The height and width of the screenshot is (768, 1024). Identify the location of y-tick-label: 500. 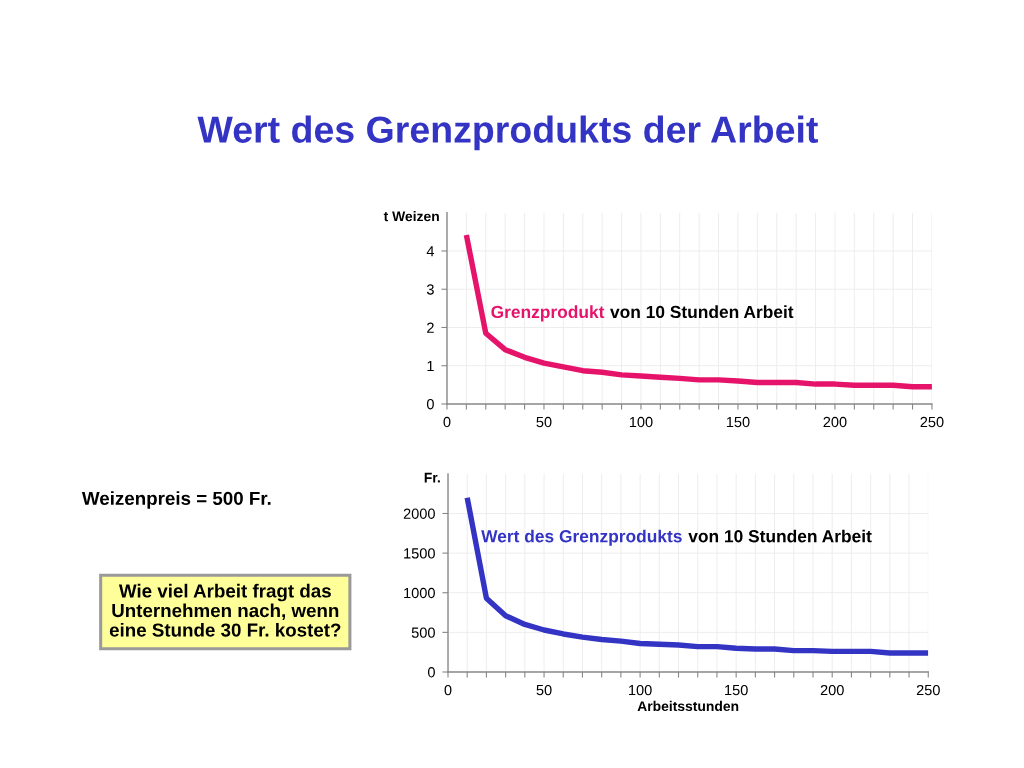
(423, 632).